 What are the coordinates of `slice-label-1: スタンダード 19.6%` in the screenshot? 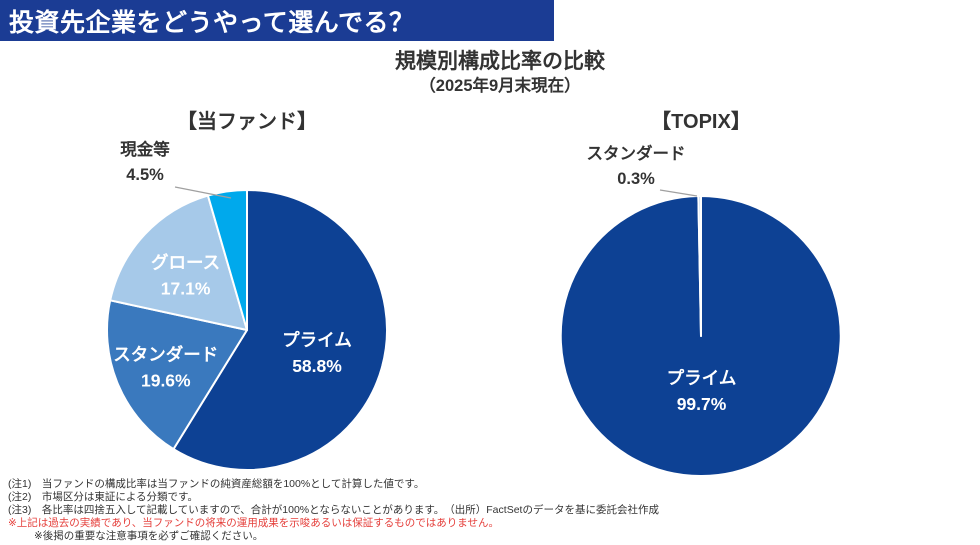 It's located at (165, 368).